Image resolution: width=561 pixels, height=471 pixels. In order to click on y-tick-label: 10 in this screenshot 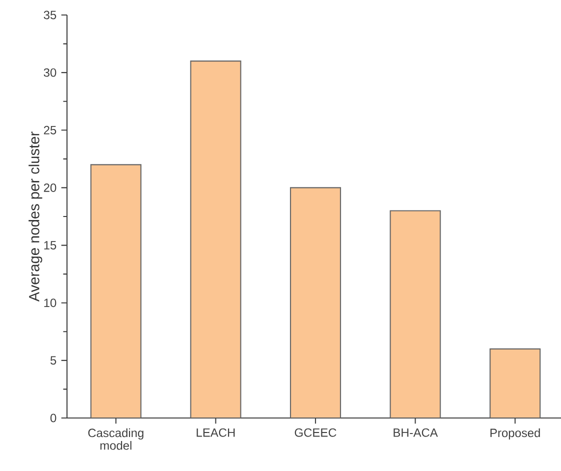, I will do `click(50, 303)`.